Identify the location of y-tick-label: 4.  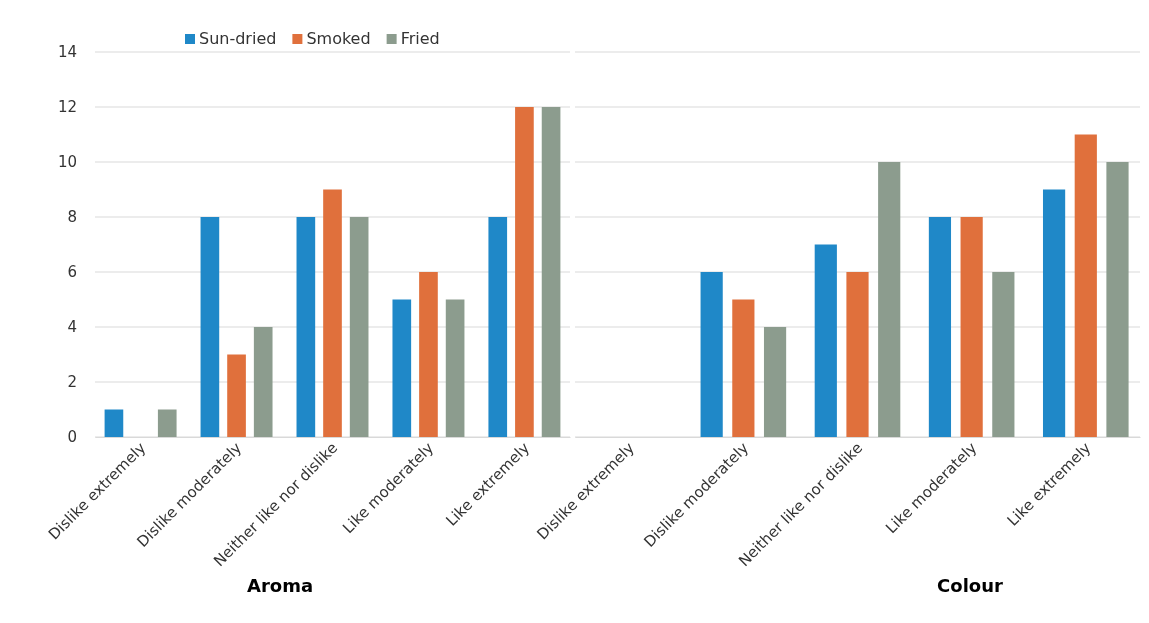
(72, 327).